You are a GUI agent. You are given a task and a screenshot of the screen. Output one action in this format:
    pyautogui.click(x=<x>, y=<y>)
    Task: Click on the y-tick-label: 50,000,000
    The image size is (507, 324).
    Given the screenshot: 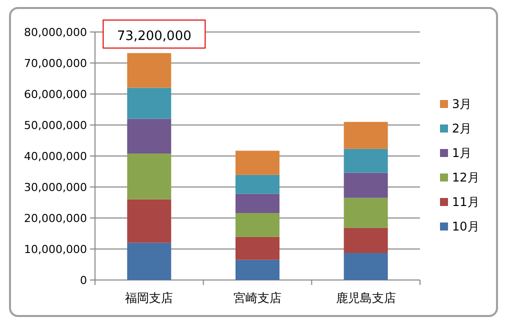 What is the action you would take?
    pyautogui.click(x=55, y=125)
    